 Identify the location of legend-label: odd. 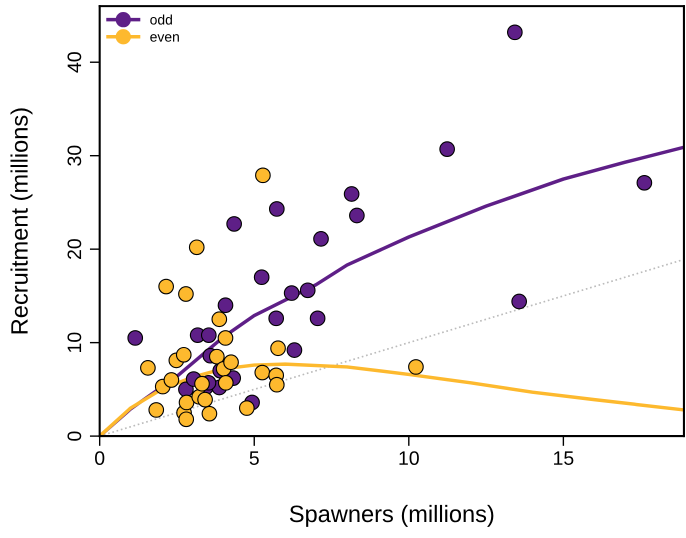
(161, 19).